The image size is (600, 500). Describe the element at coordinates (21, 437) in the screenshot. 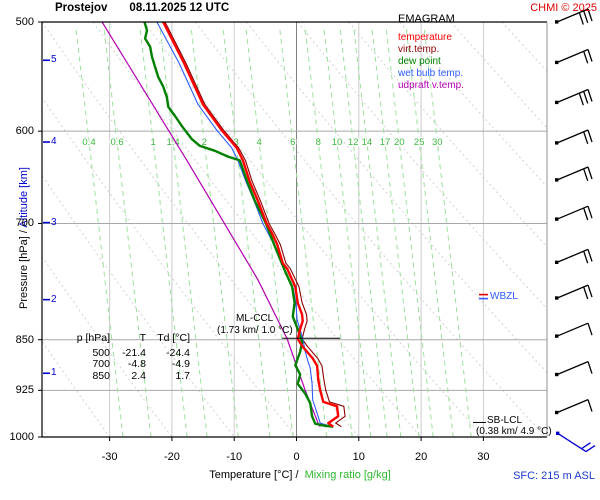

I see `pressure-tick-label: 1000` at that location.